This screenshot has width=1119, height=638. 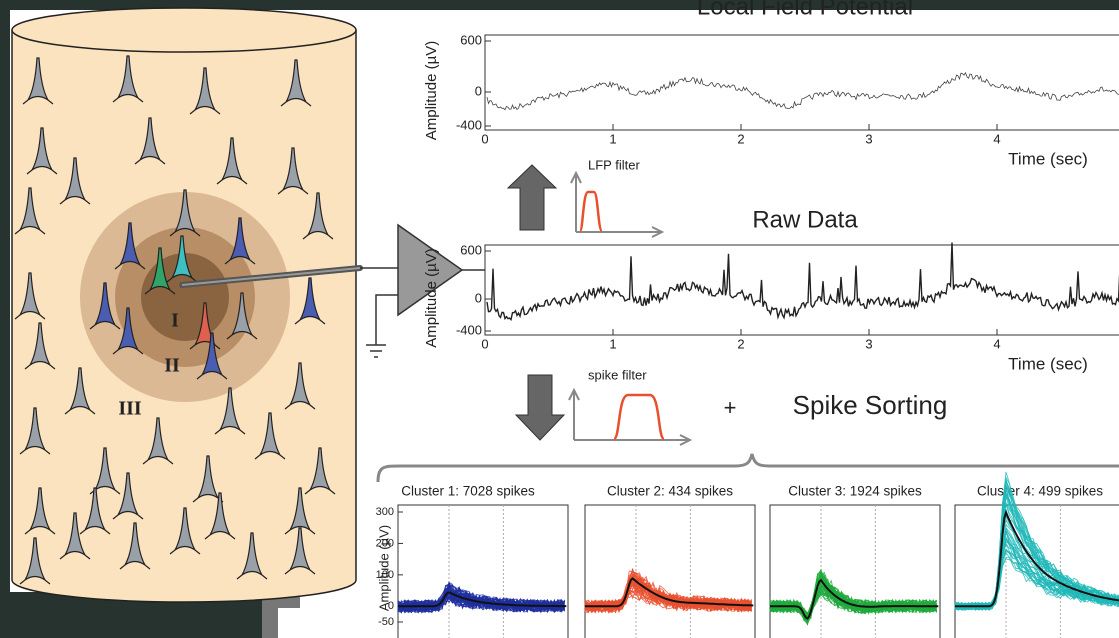 I want to click on layer-label: I, so click(x=175, y=321).